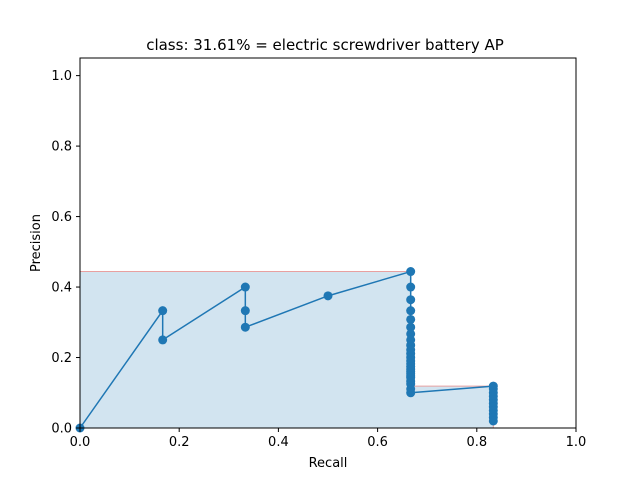 The width and height of the screenshot is (640, 480). What do you see at coordinates (328, 463) in the screenshot?
I see `x-axis-title: Recall` at bounding box center [328, 463].